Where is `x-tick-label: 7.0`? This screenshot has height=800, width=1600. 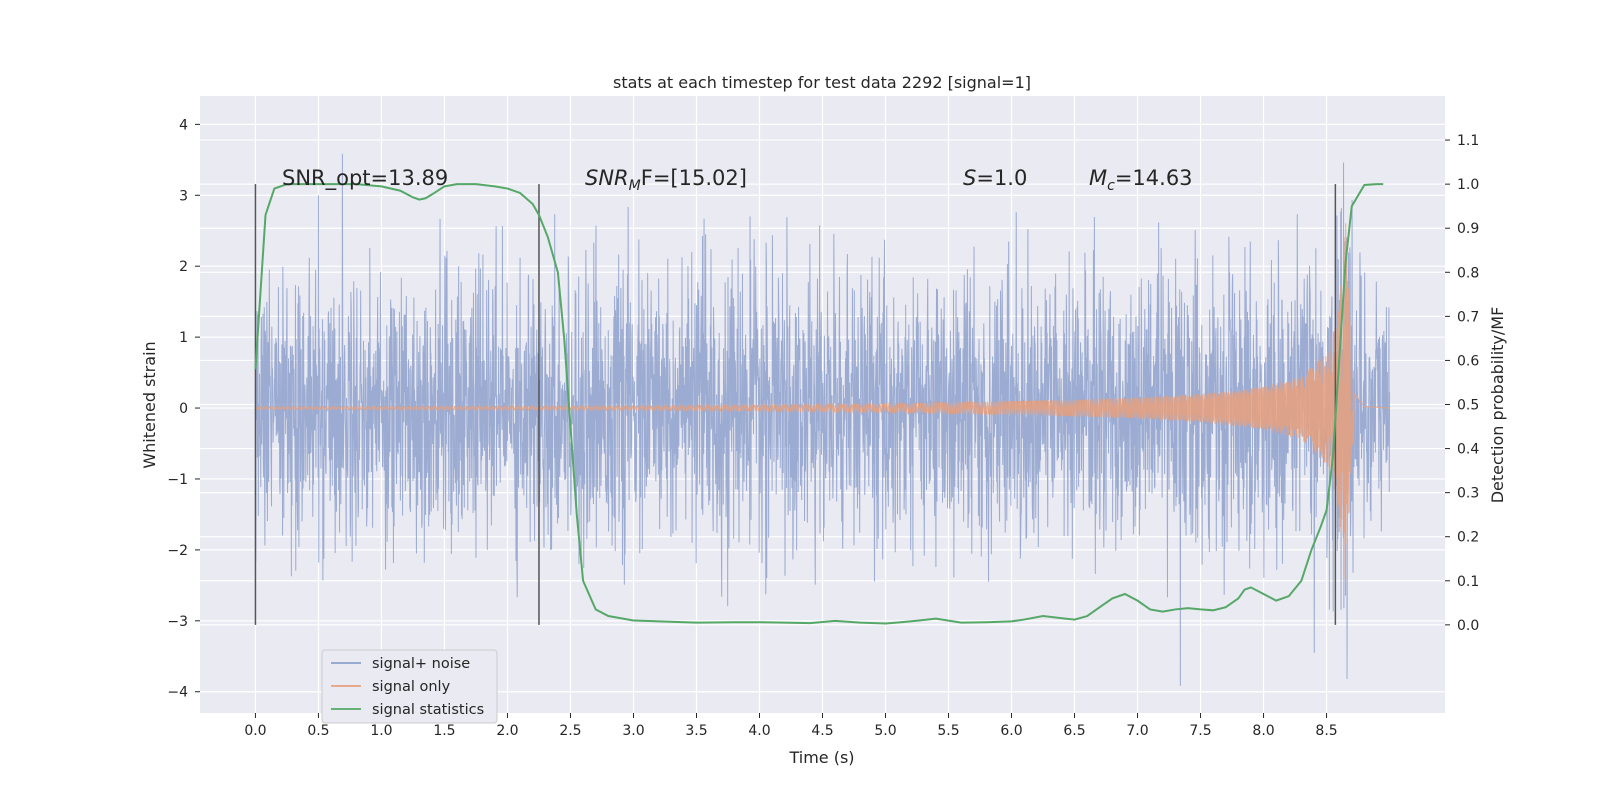
x-tick-label: 7.0 is located at coordinates (1137, 731).